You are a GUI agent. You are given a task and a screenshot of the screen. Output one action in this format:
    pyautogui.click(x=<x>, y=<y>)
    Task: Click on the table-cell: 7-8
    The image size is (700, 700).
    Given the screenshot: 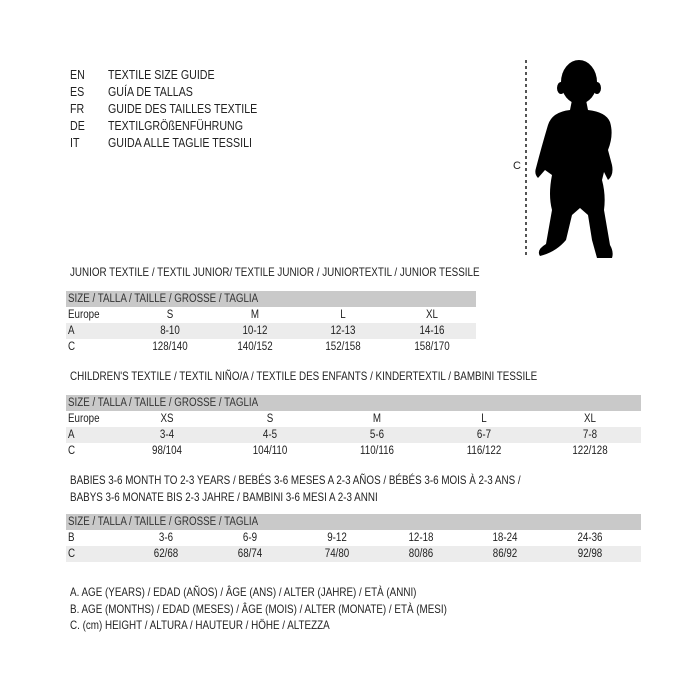 What is the action you would take?
    pyautogui.click(x=590, y=435)
    